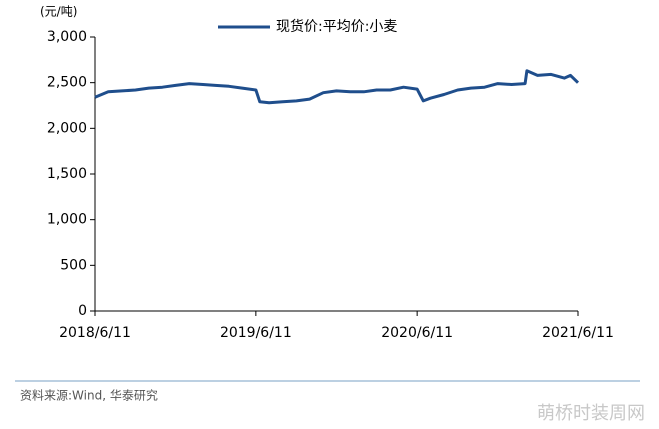  I want to click on y-tick-label: 0, so click(82, 311).